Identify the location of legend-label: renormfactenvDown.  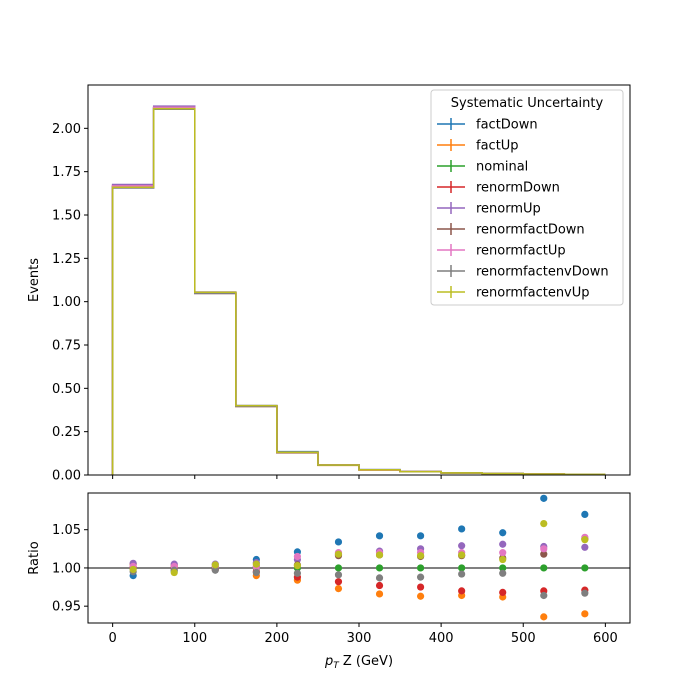
(542, 272).